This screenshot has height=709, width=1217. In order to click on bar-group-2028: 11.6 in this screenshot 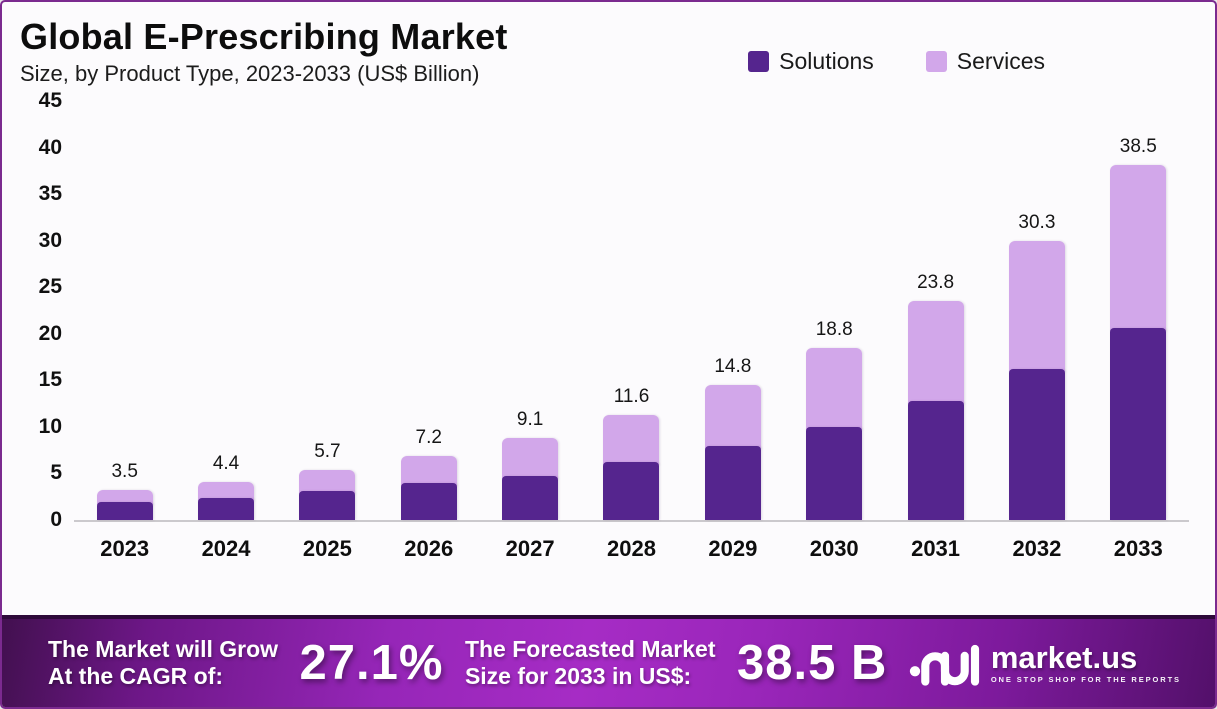, I will do `click(631, 310)`.